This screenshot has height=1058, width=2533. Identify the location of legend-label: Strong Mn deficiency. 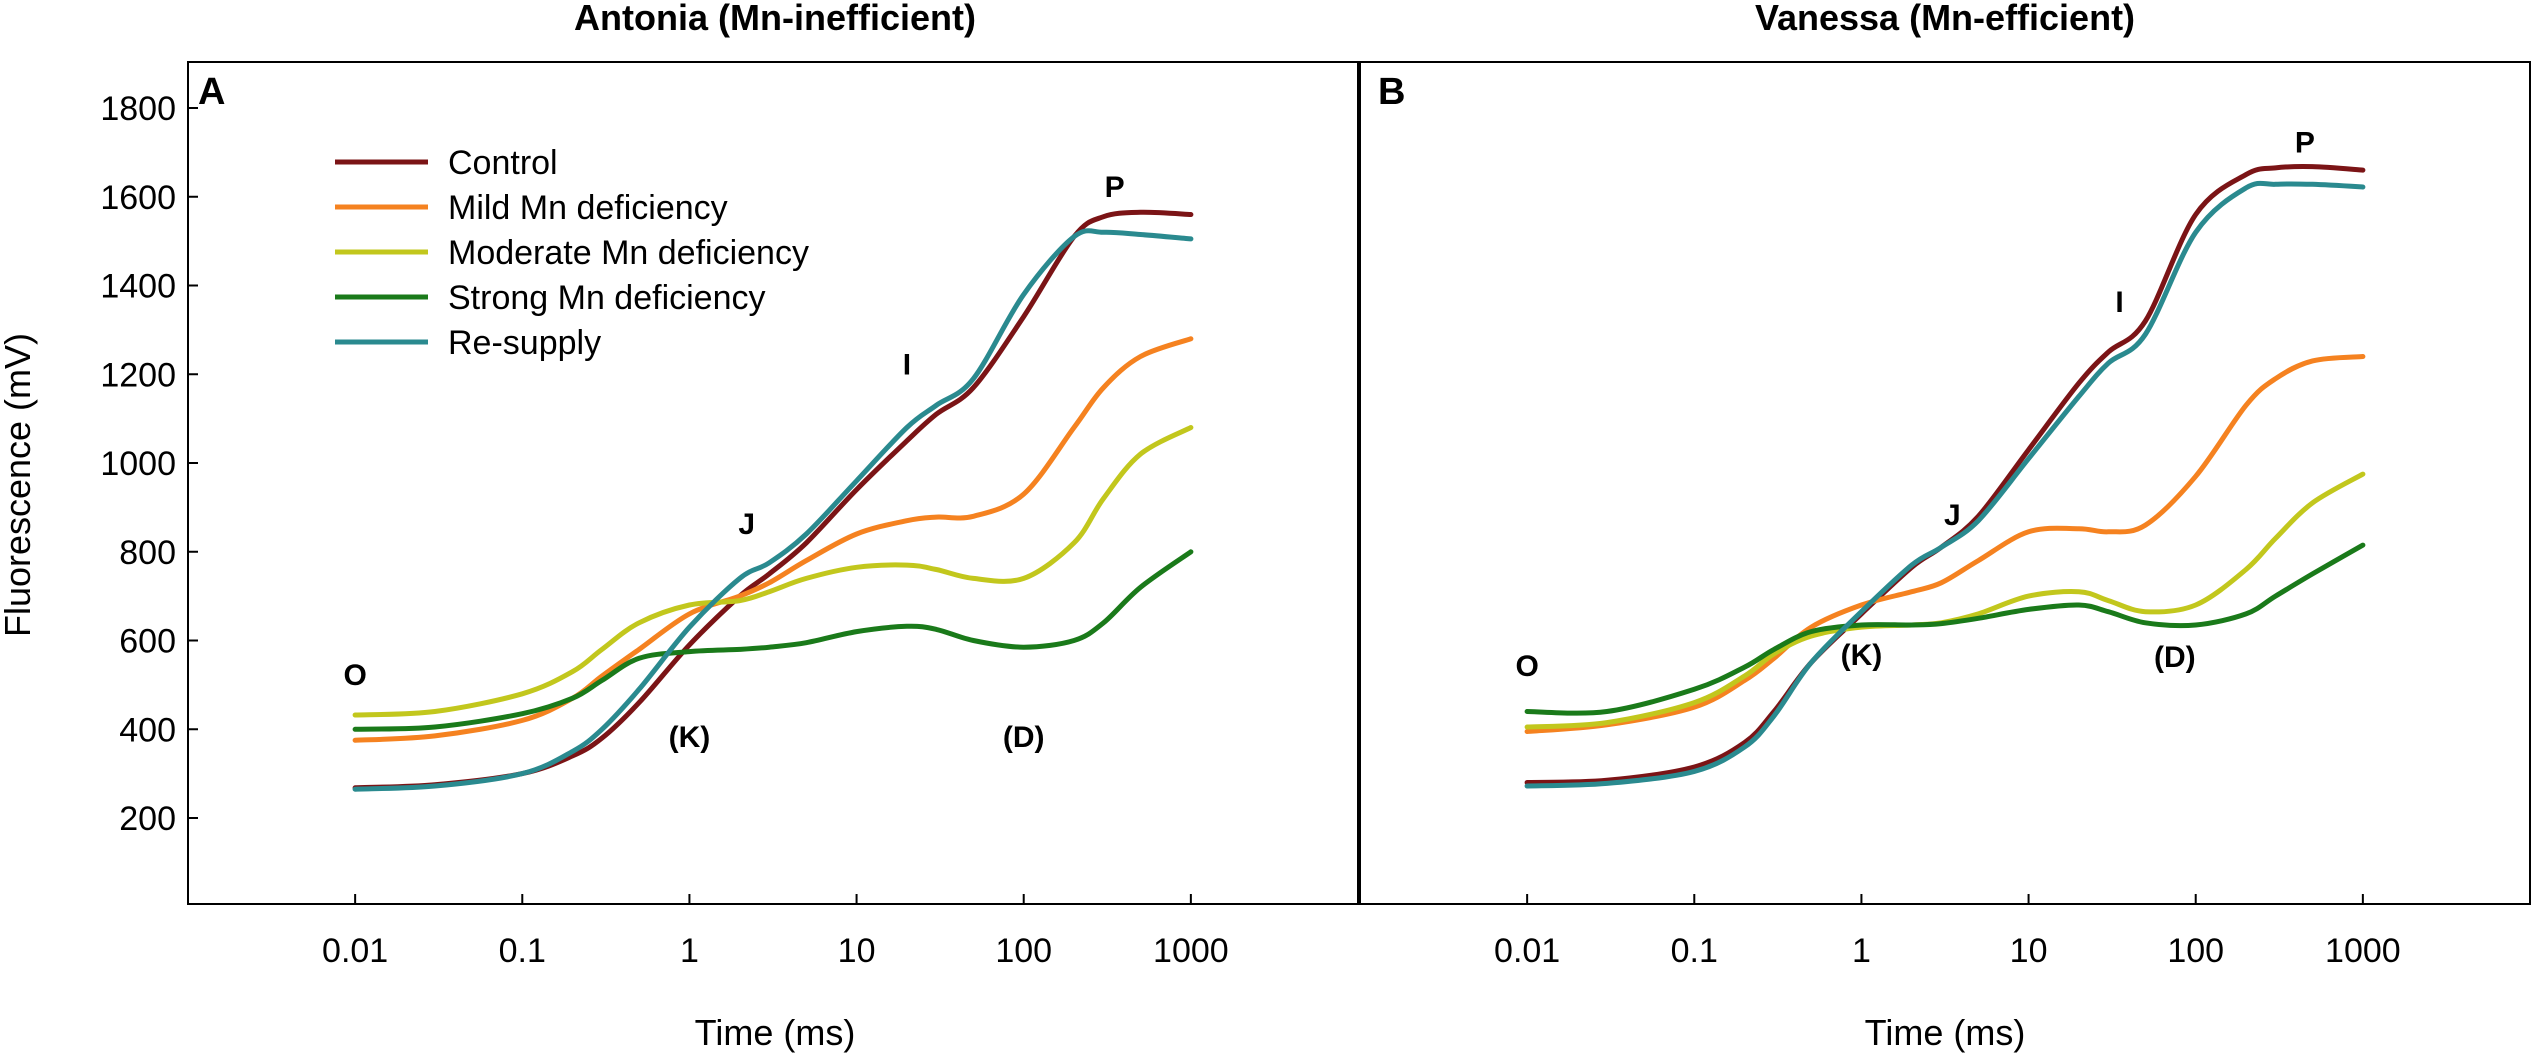
(607, 298).